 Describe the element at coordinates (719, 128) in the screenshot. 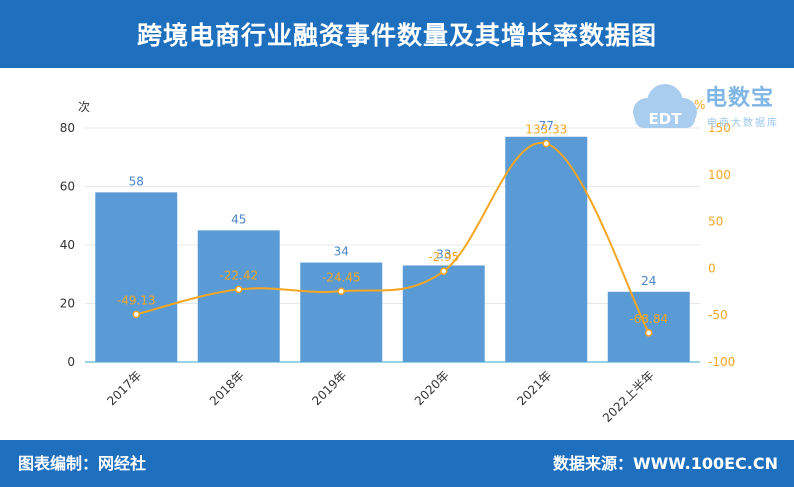

I see `right-axis-tick-label: 150` at that location.